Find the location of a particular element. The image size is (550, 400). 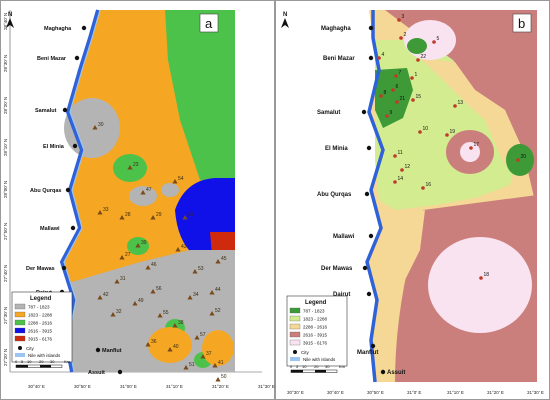

well-label: 17 is located at coordinates (477, 145).